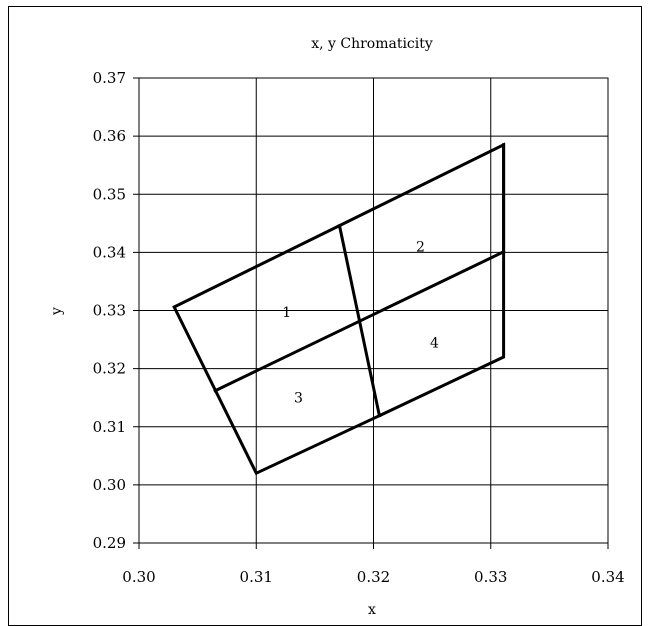 The width and height of the screenshot is (651, 626). Describe the element at coordinates (373, 564) in the screenshot. I see `x-axis-ticks: 0.30 0.31 0.32 0.33 0.34` at that location.